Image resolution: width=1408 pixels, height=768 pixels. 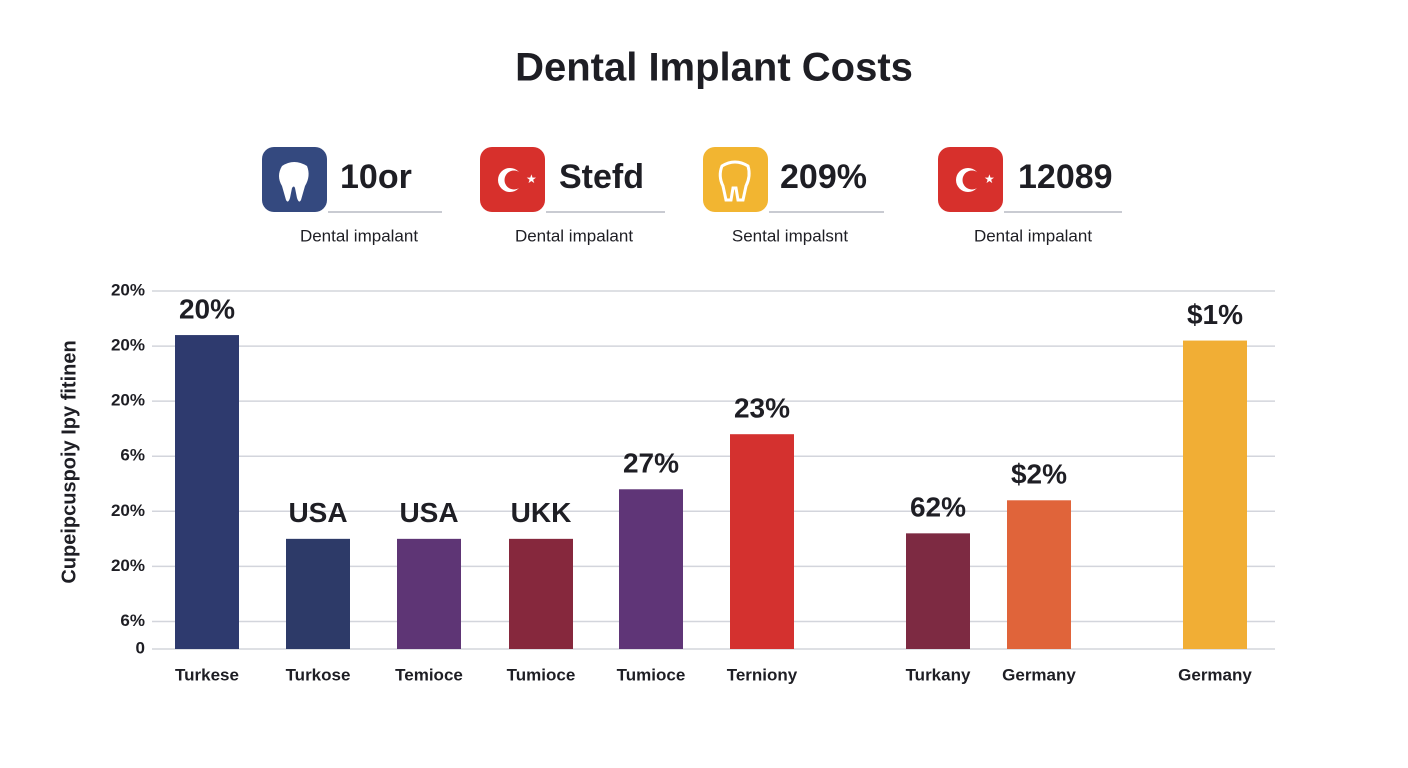 I want to click on x-tick-label: Temioce, so click(x=429, y=674).